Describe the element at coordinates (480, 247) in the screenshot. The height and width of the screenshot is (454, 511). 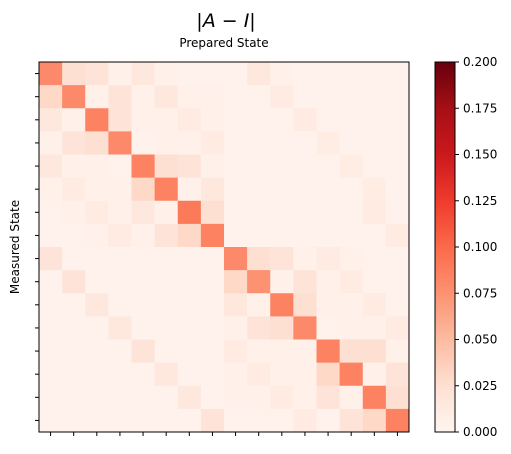
I see `colorbar-tick-label: 0.100` at that location.